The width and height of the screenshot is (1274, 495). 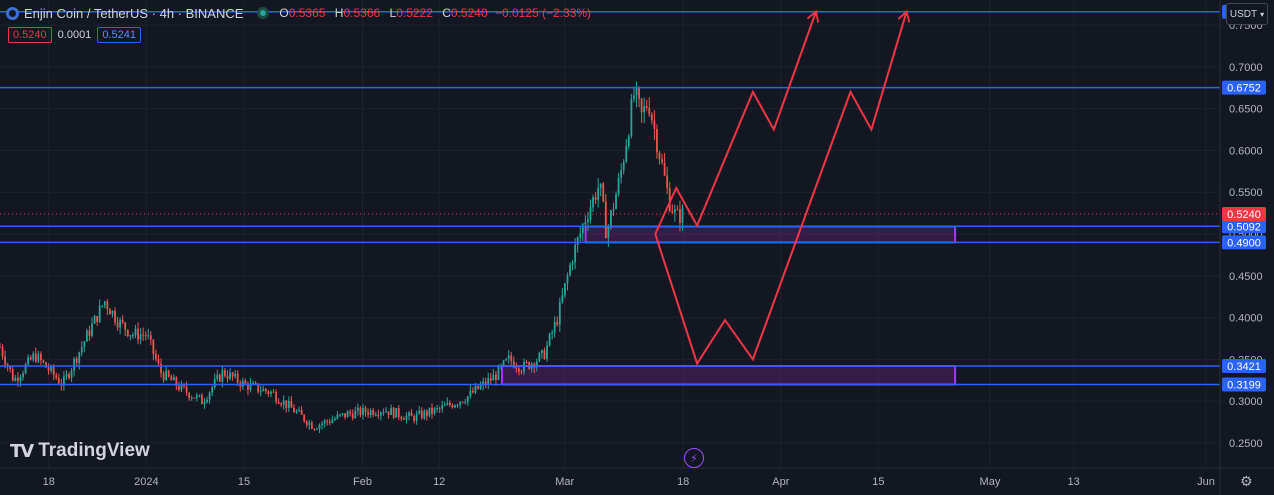 I want to click on projection-path, so click(x=780, y=189).